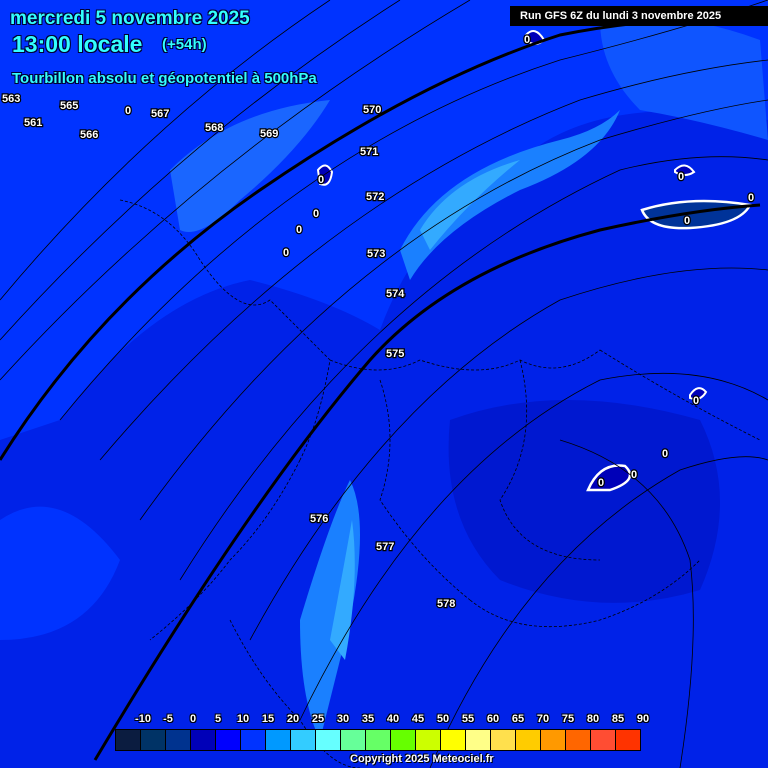 The height and width of the screenshot is (768, 768). What do you see at coordinates (639, 16) in the screenshot?
I see `run-label: Run GFS 6Z du lundi 3 novembre 2025` at bounding box center [639, 16].